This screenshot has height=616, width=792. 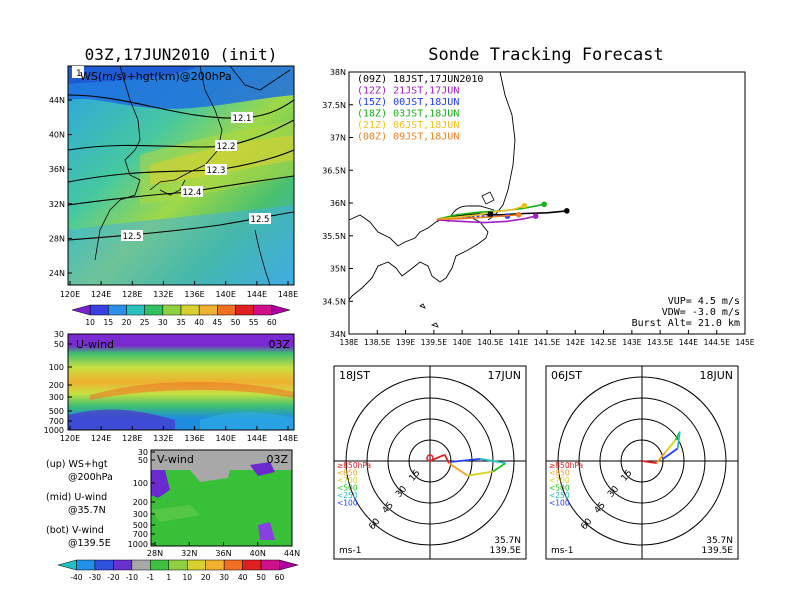 I want to click on ws-colorbar-label: 35, so click(x=181, y=322).